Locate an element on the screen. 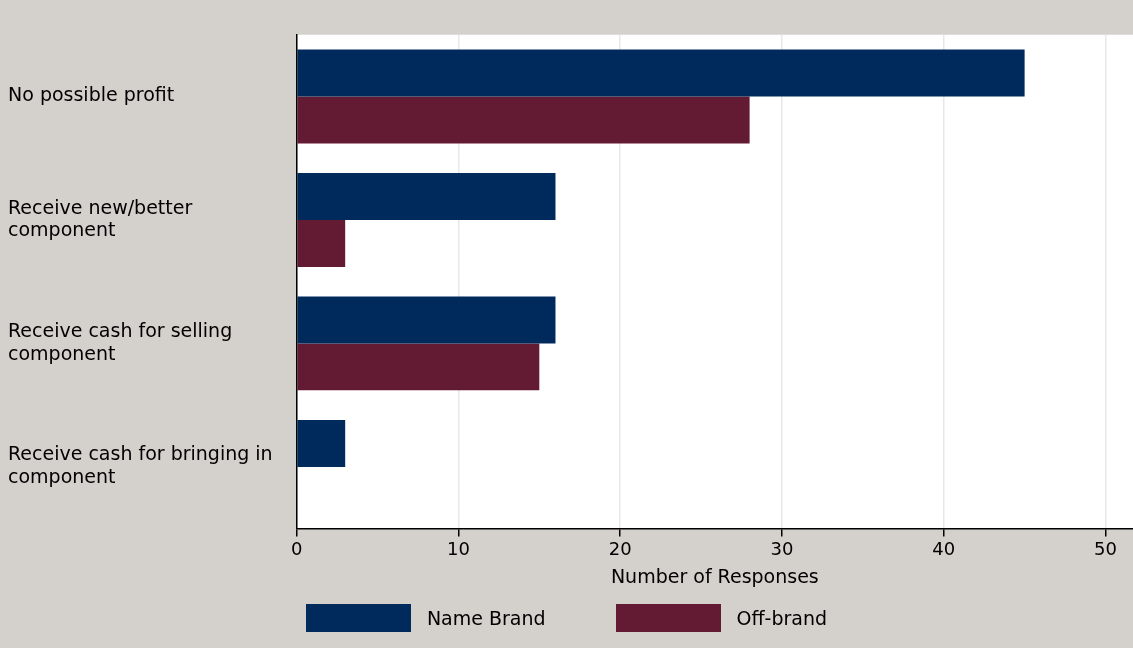 This screenshot has width=1133, height=648. x-axis-title: Number of Responses is located at coordinates (714, 575).